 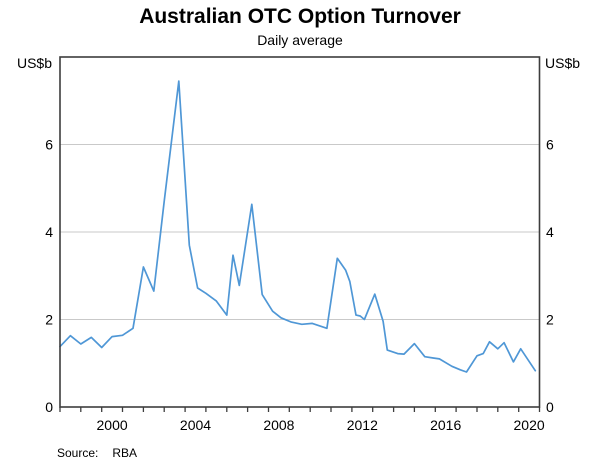 I want to click on x-tick-label: 2004, so click(x=195, y=425).